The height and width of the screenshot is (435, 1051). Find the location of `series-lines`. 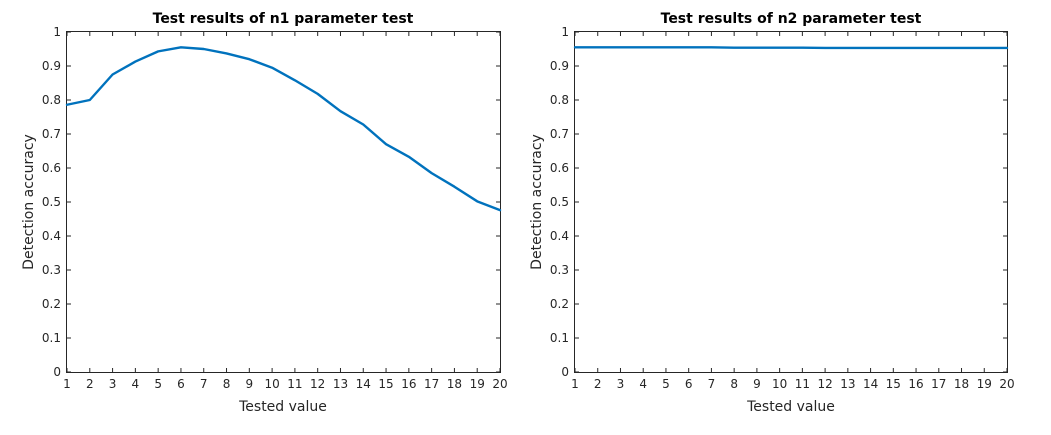

series-lines is located at coordinates (791, 48).